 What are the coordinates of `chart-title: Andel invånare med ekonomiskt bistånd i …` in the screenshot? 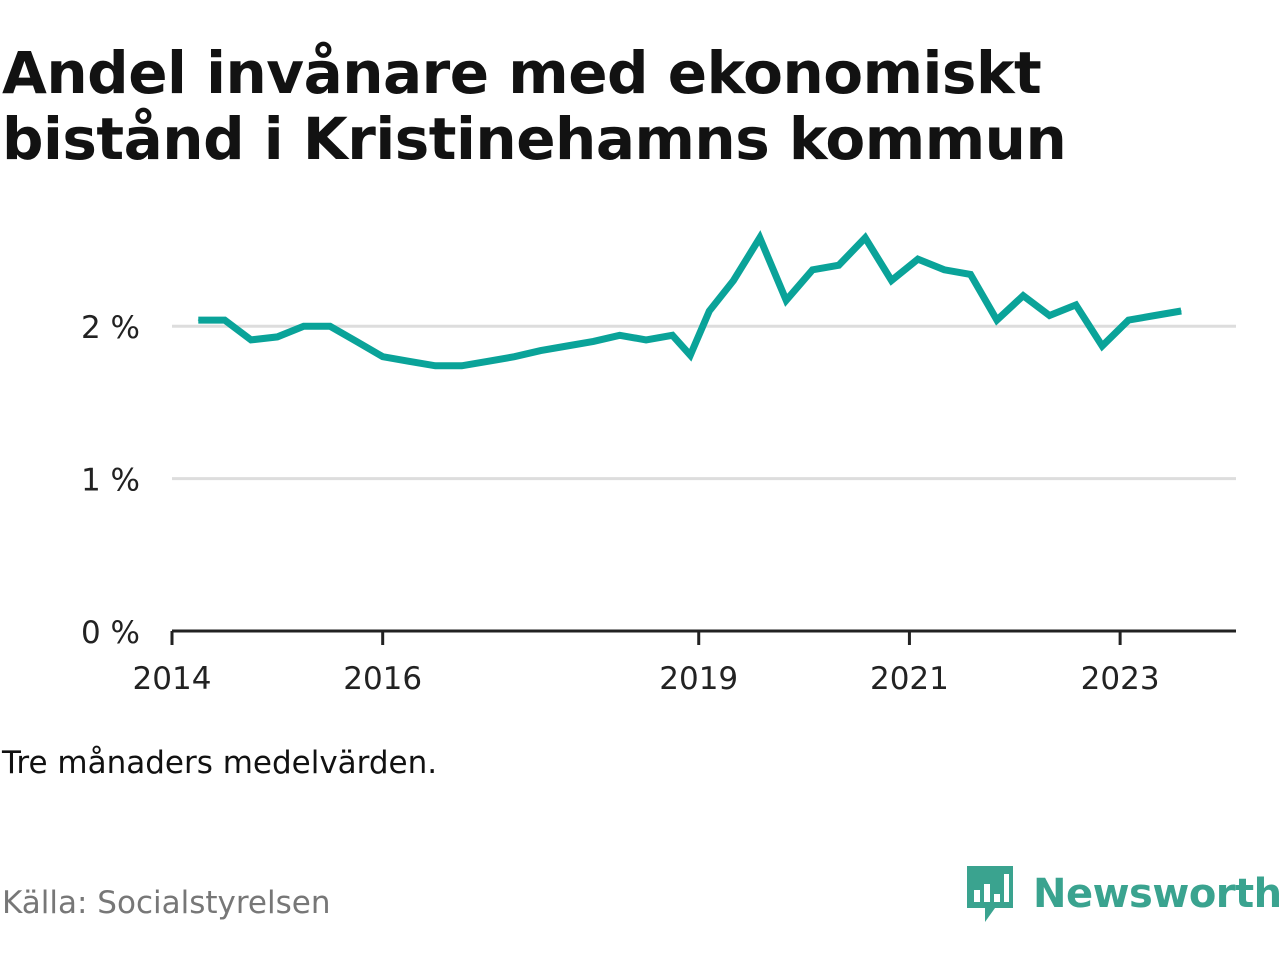 It's located at (534, 106).